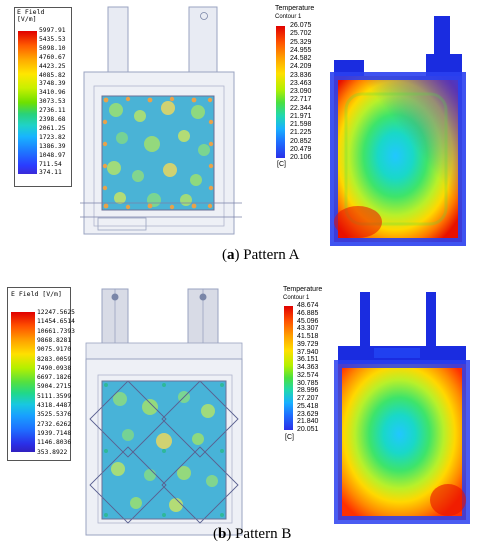  Describe the element at coordinates (308, 383) in the screenshot. I see `temp-legend-b-tick-label: 30.785` at that location.